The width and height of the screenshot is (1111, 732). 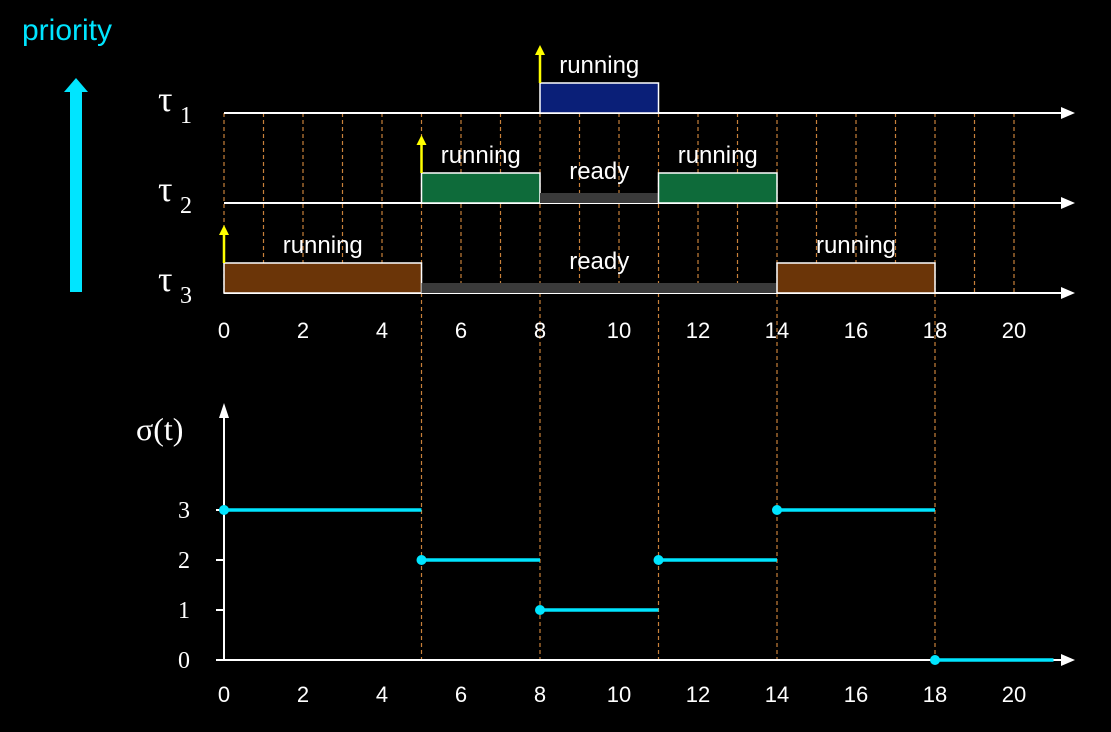 I want to click on x-tick-label: 2, so click(x=303, y=694).